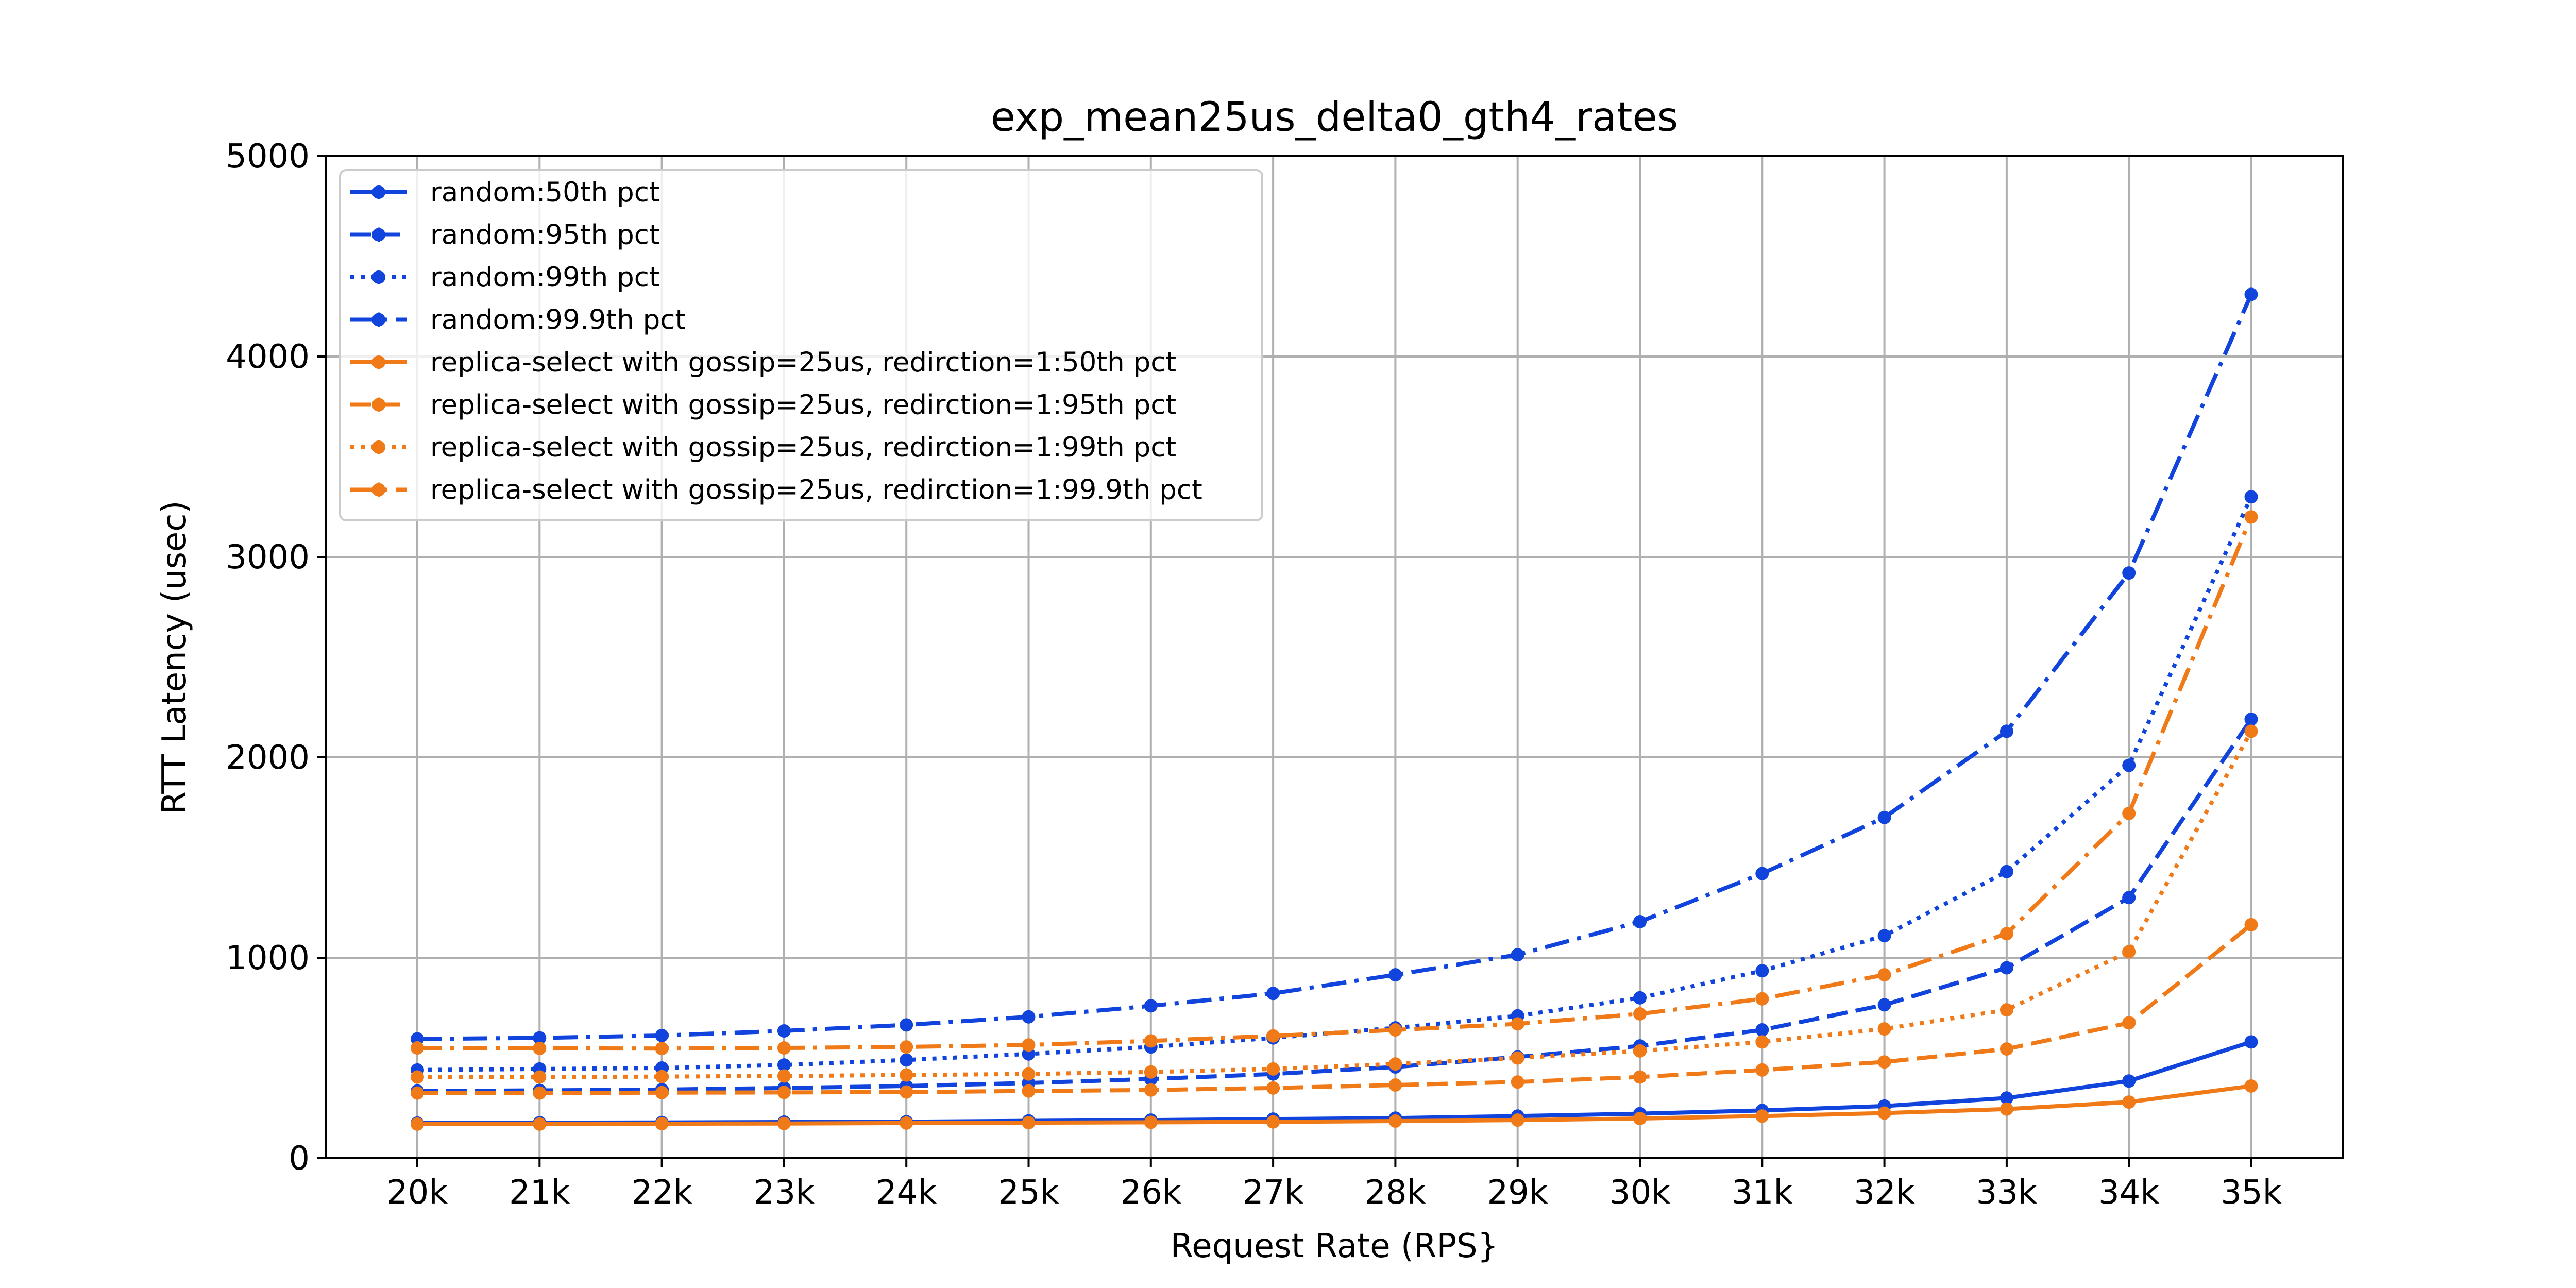 Image resolution: width=2576 pixels, height=1288 pixels. Describe the element at coordinates (268, 958) in the screenshot. I see `y-tick-label: 1000` at that location.